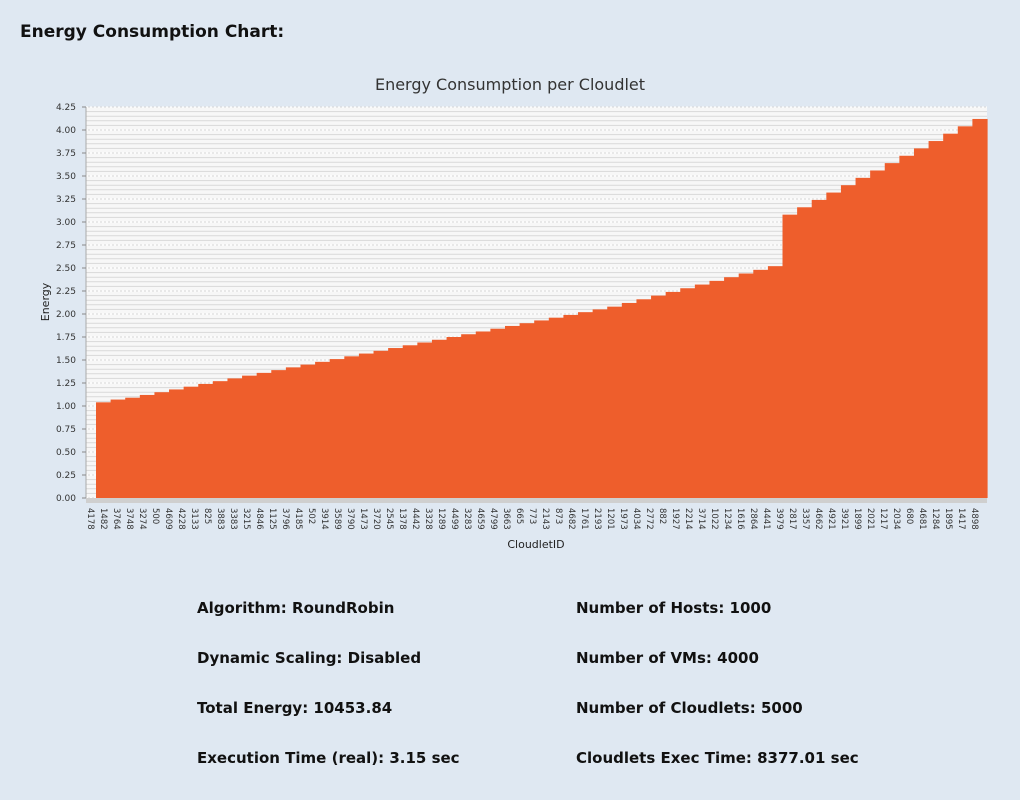 This screenshot has height=800, width=1020. What do you see at coordinates (66, 430) in the screenshot?
I see `y-tick-label: 0.75` at bounding box center [66, 430].